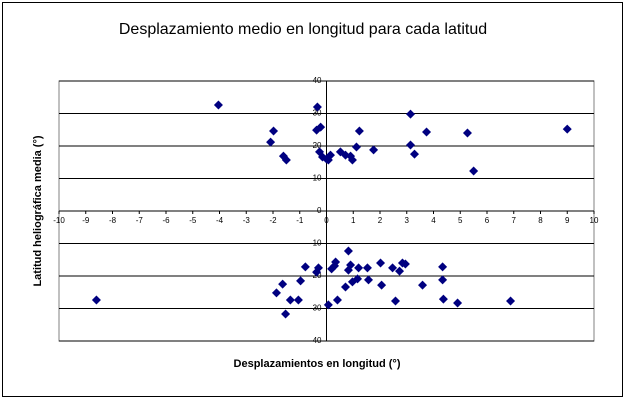 The height and width of the screenshot is (400, 626). Describe the element at coordinates (38, 210) in the screenshot. I see `y-axis-label: Latitud heliográfica media (°)` at that location.